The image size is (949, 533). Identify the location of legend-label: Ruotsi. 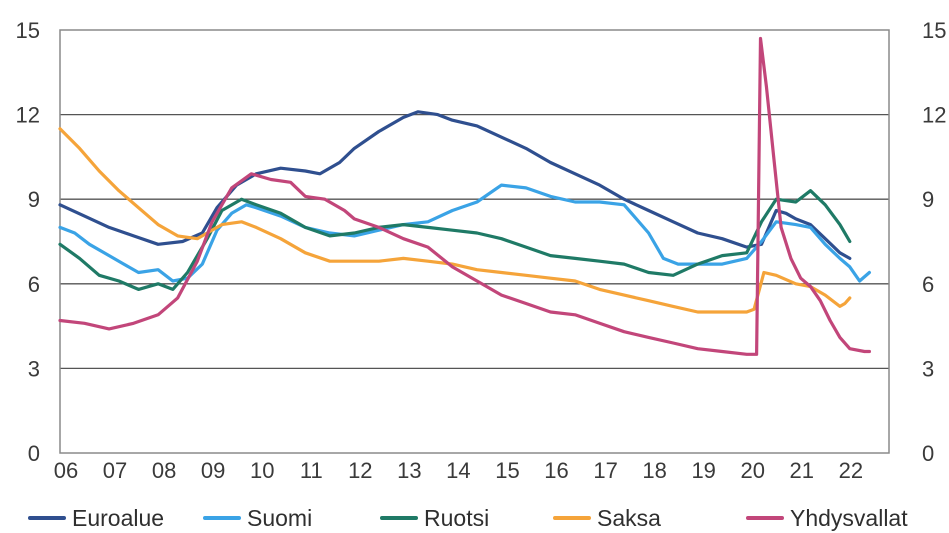
(456, 518).